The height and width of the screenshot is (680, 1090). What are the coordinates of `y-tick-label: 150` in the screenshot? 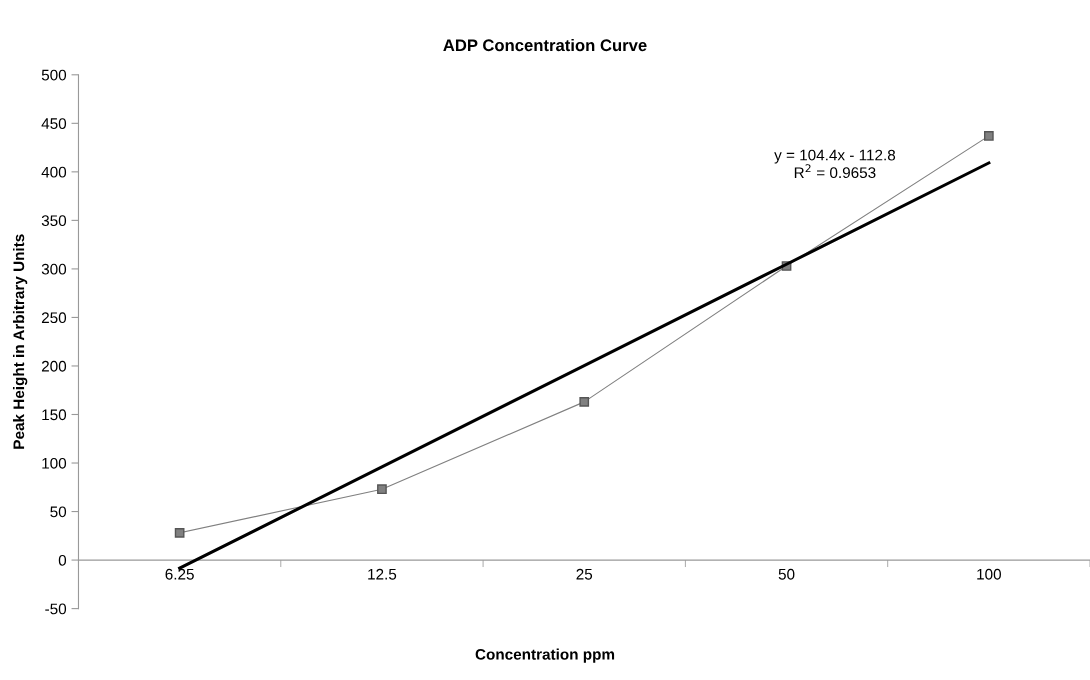 It's located at (54, 415).